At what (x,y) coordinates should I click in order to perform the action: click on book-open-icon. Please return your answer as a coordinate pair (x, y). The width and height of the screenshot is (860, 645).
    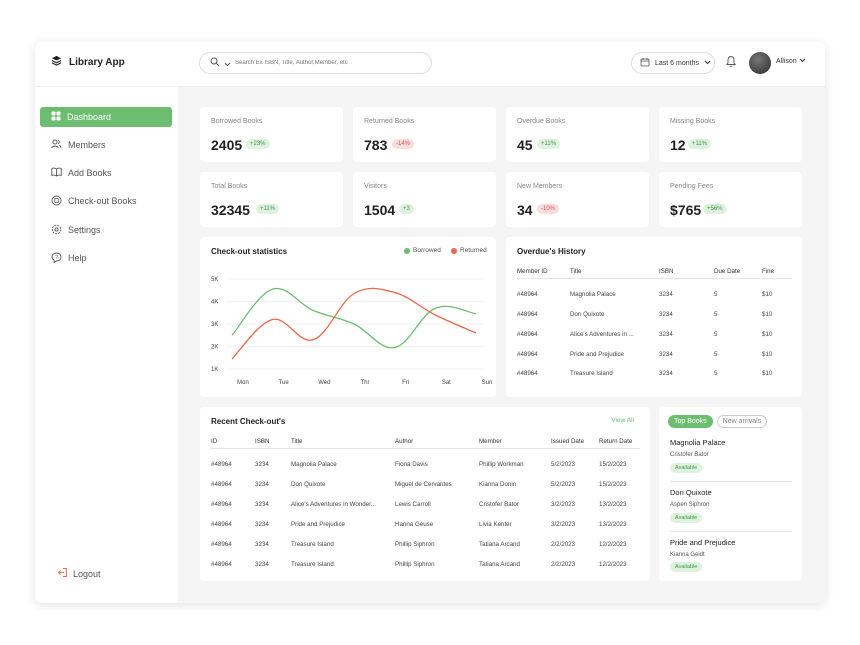
    Looking at the image, I should click on (56, 173).